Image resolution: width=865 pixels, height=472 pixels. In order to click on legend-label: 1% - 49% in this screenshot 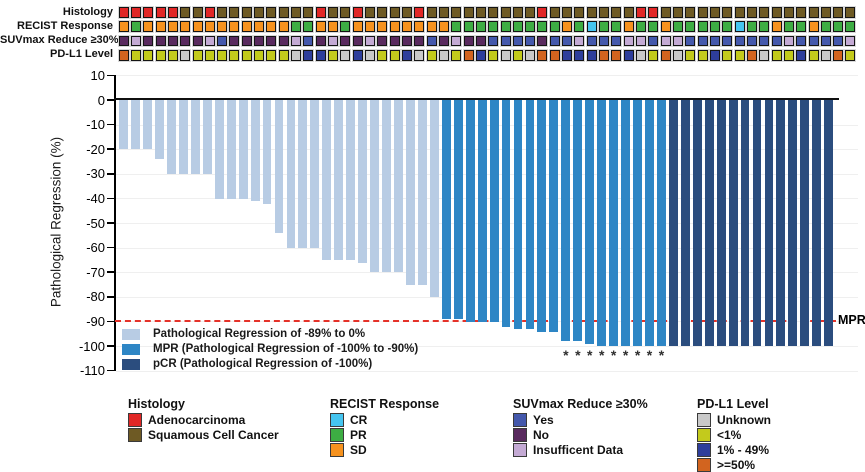, I will do `click(743, 450)`.